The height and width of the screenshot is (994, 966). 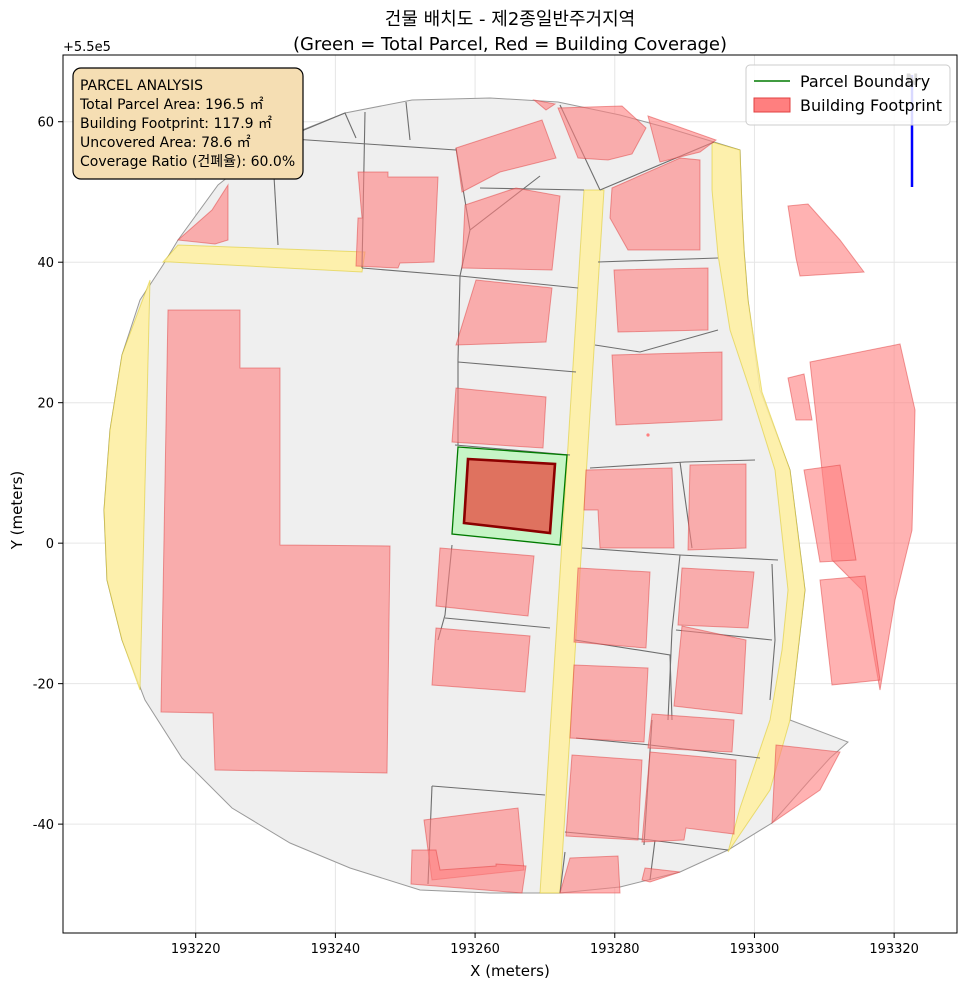 I want to click on legend-background, so click(x=848, y=95).